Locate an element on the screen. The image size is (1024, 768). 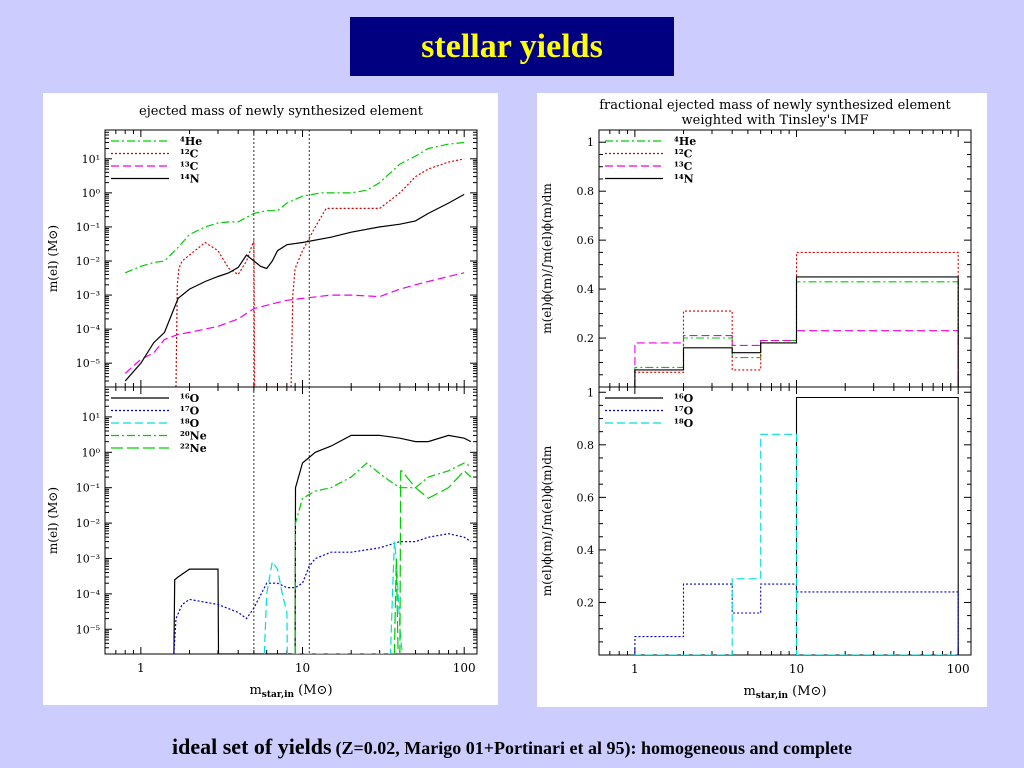
plot-area-right-bottom is located at coordinates (796, 525).